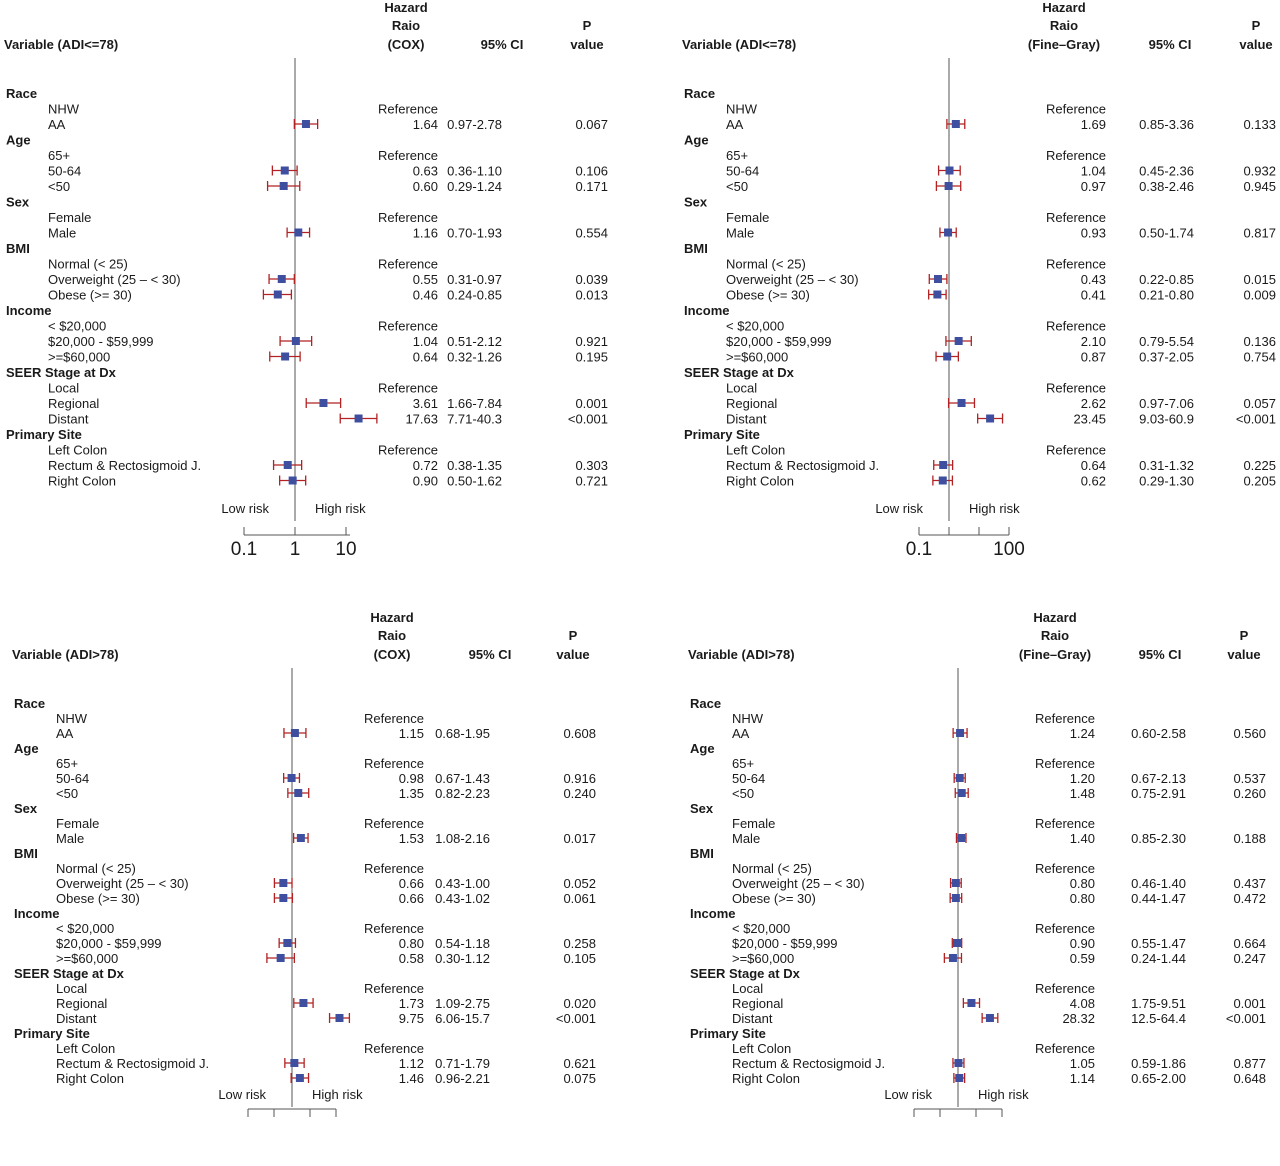  What do you see at coordinates (1166, 357) in the screenshot?
I see `ci-value: 0.37-2.05` at bounding box center [1166, 357].